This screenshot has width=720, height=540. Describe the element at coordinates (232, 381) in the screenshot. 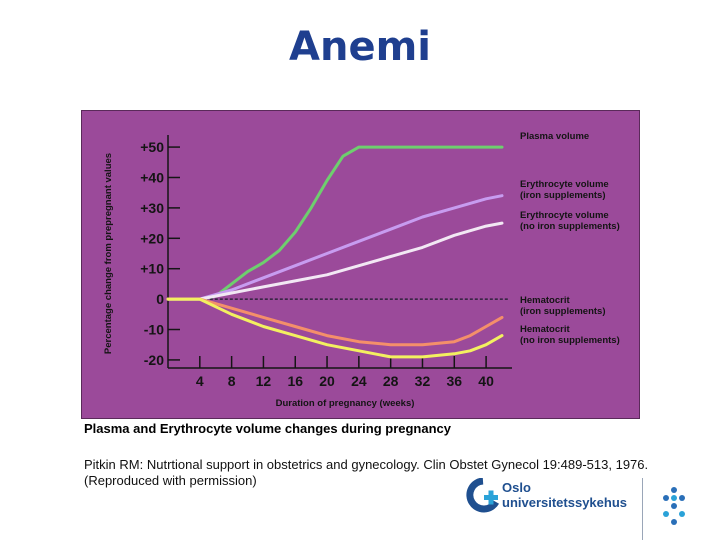

I see `x-tick-label: 8` at that location.